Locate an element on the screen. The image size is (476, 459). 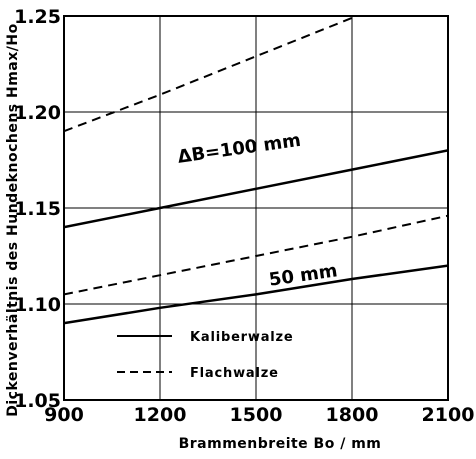
x-tick-label: 1500 is located at coordinates (256, 415).